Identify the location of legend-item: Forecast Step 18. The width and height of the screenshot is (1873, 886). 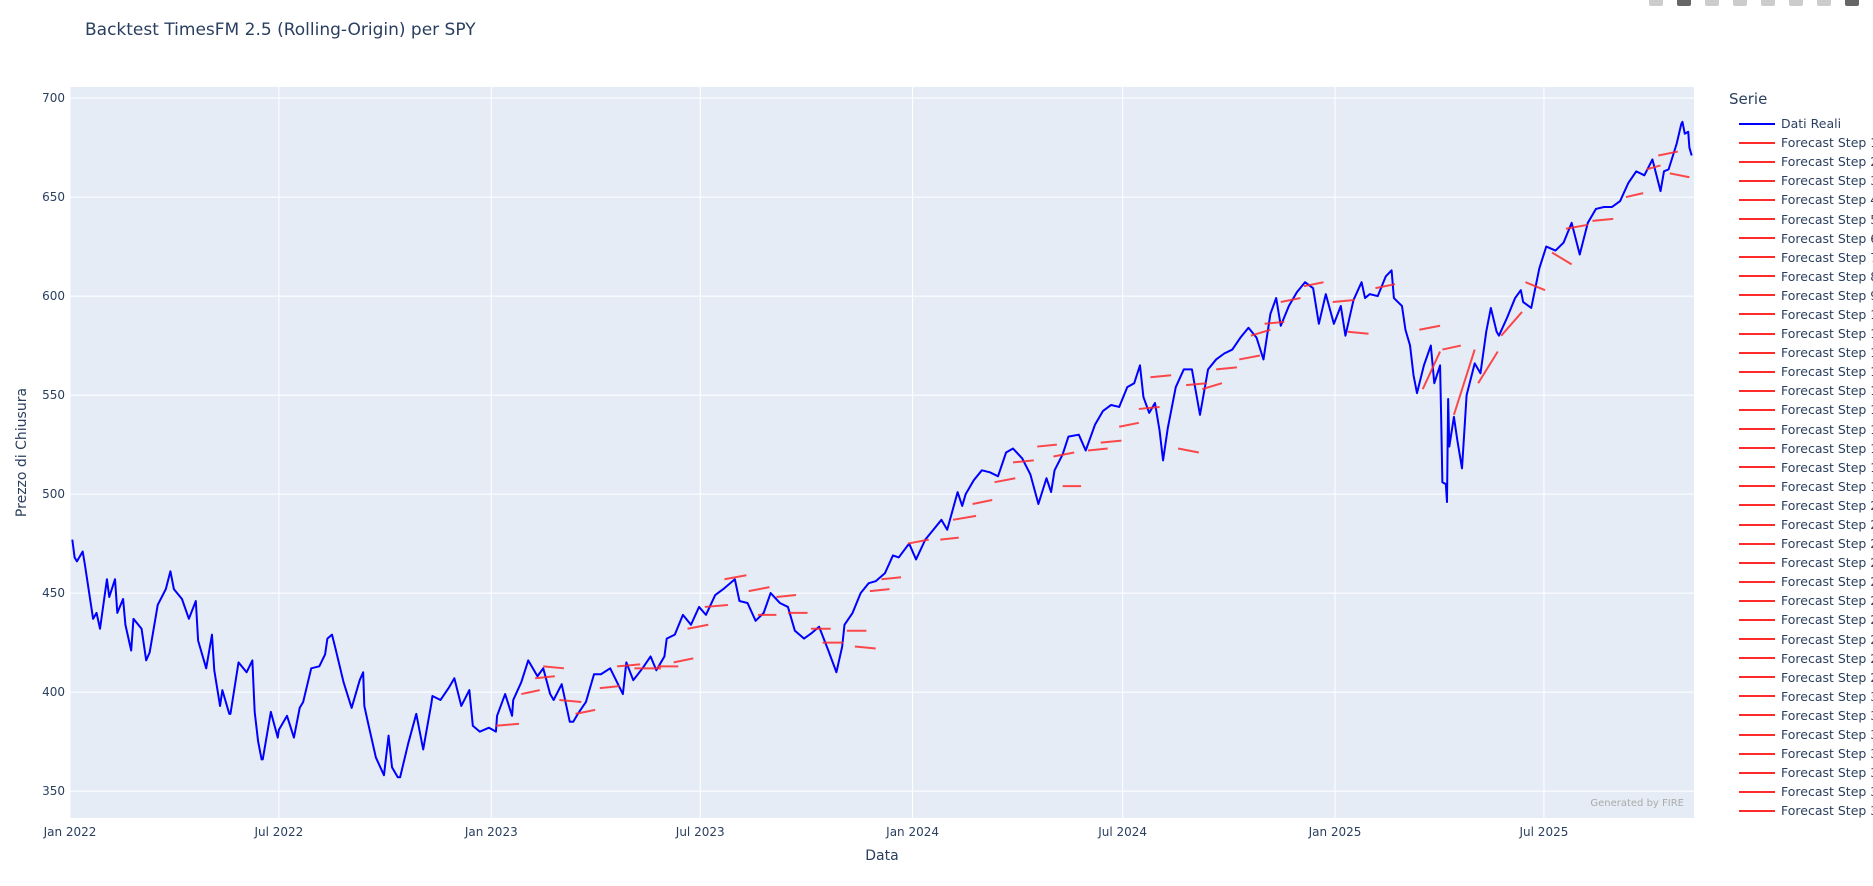
(1801, 467).